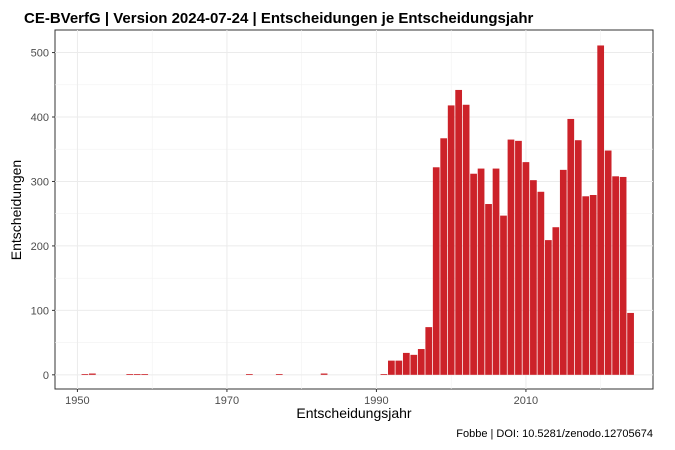  I want to click on x-tick-label: 1970, so click(227, 401).